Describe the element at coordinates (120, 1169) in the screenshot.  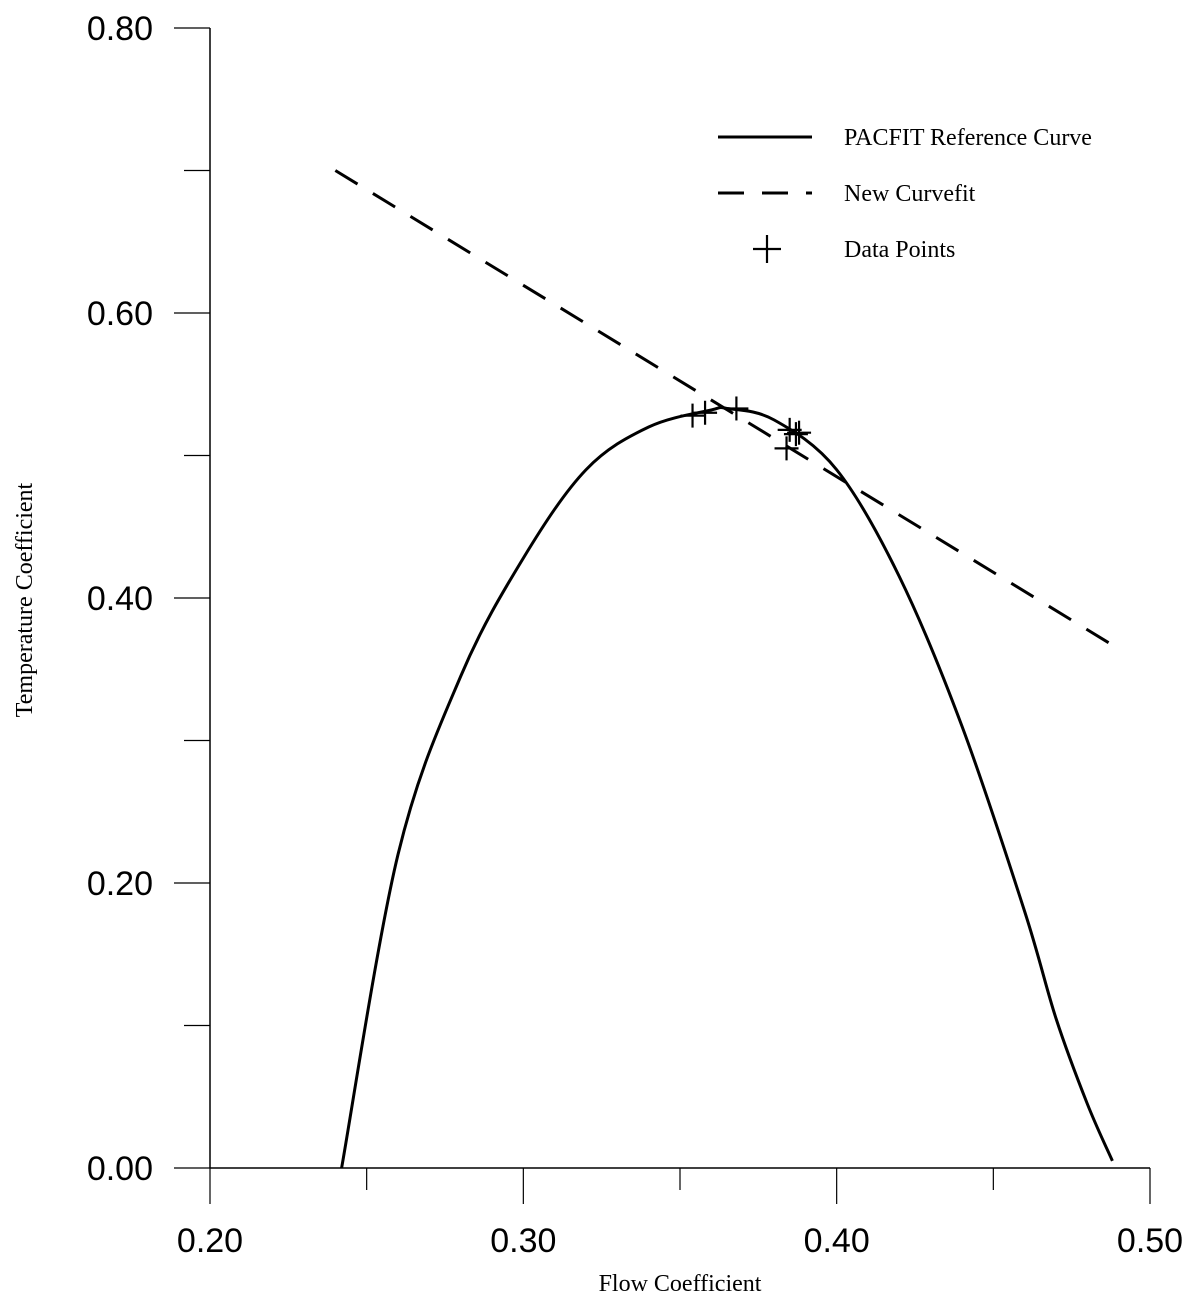
I see `y-tick-label: 0.00` at that location.